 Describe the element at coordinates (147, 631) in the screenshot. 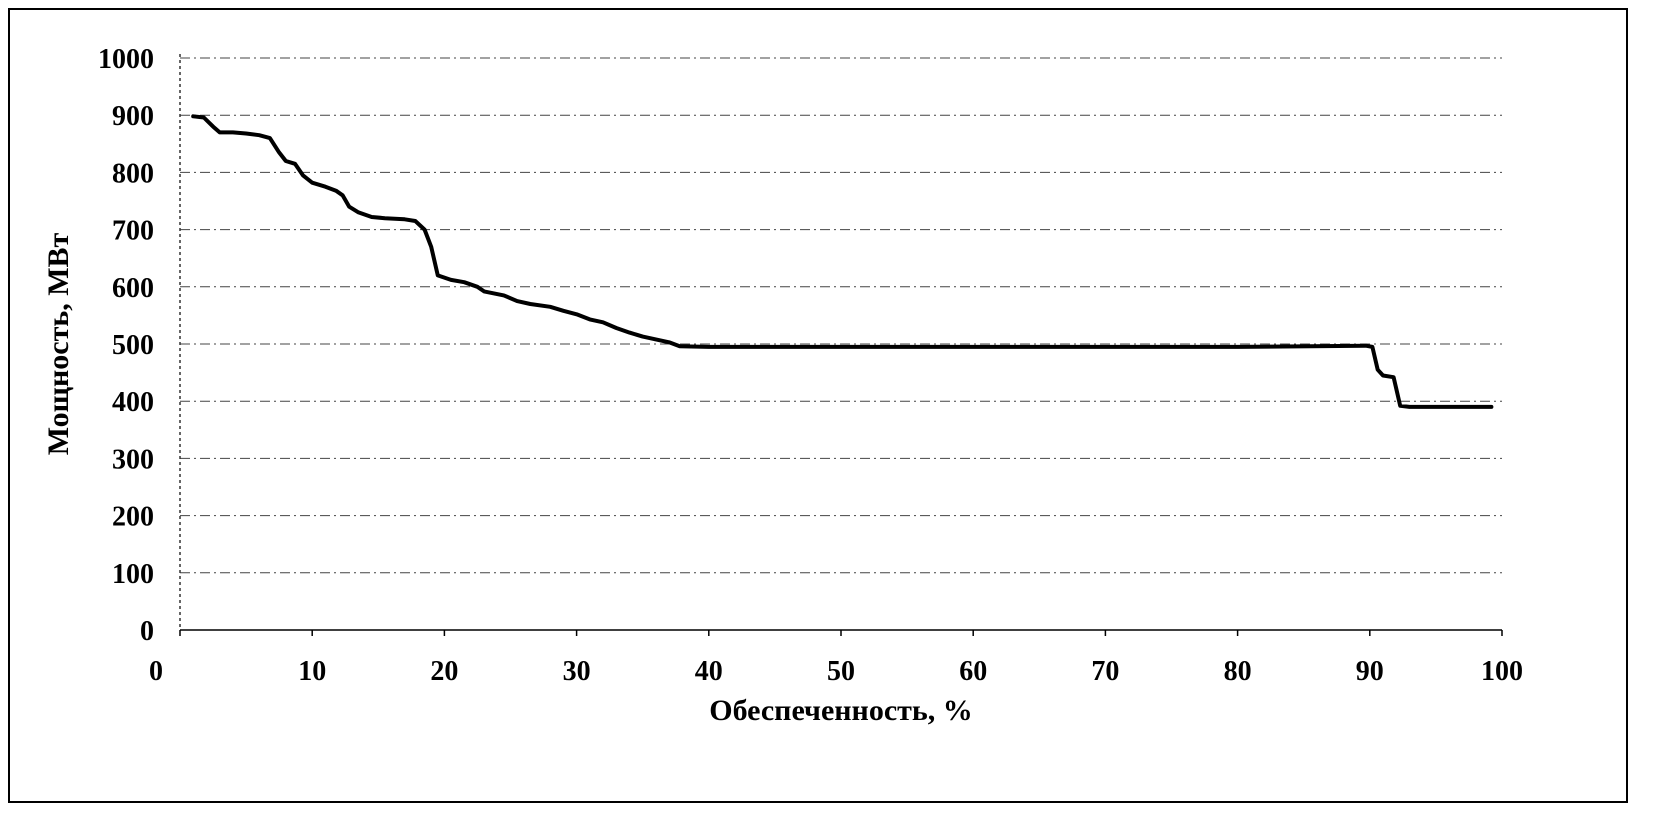

I see `y-tick-label: 0` at that location.